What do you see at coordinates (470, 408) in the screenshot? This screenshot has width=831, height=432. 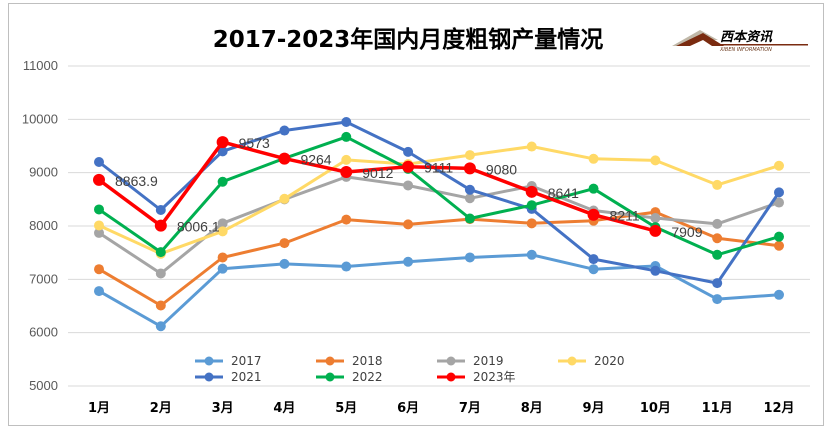 I see `x-tick-label: 7月` at bounding box center [470, 408].